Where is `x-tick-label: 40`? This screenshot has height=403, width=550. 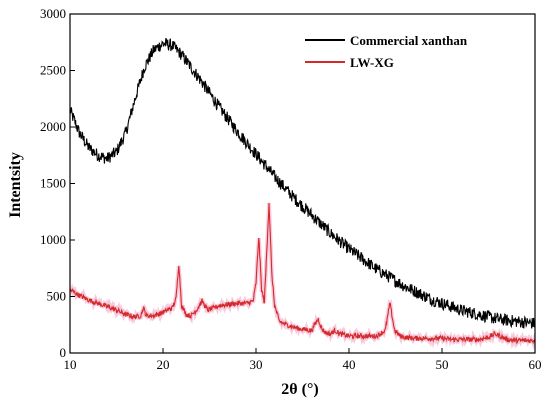 x-tick-label: 40 is located at coordinates (349, 364).